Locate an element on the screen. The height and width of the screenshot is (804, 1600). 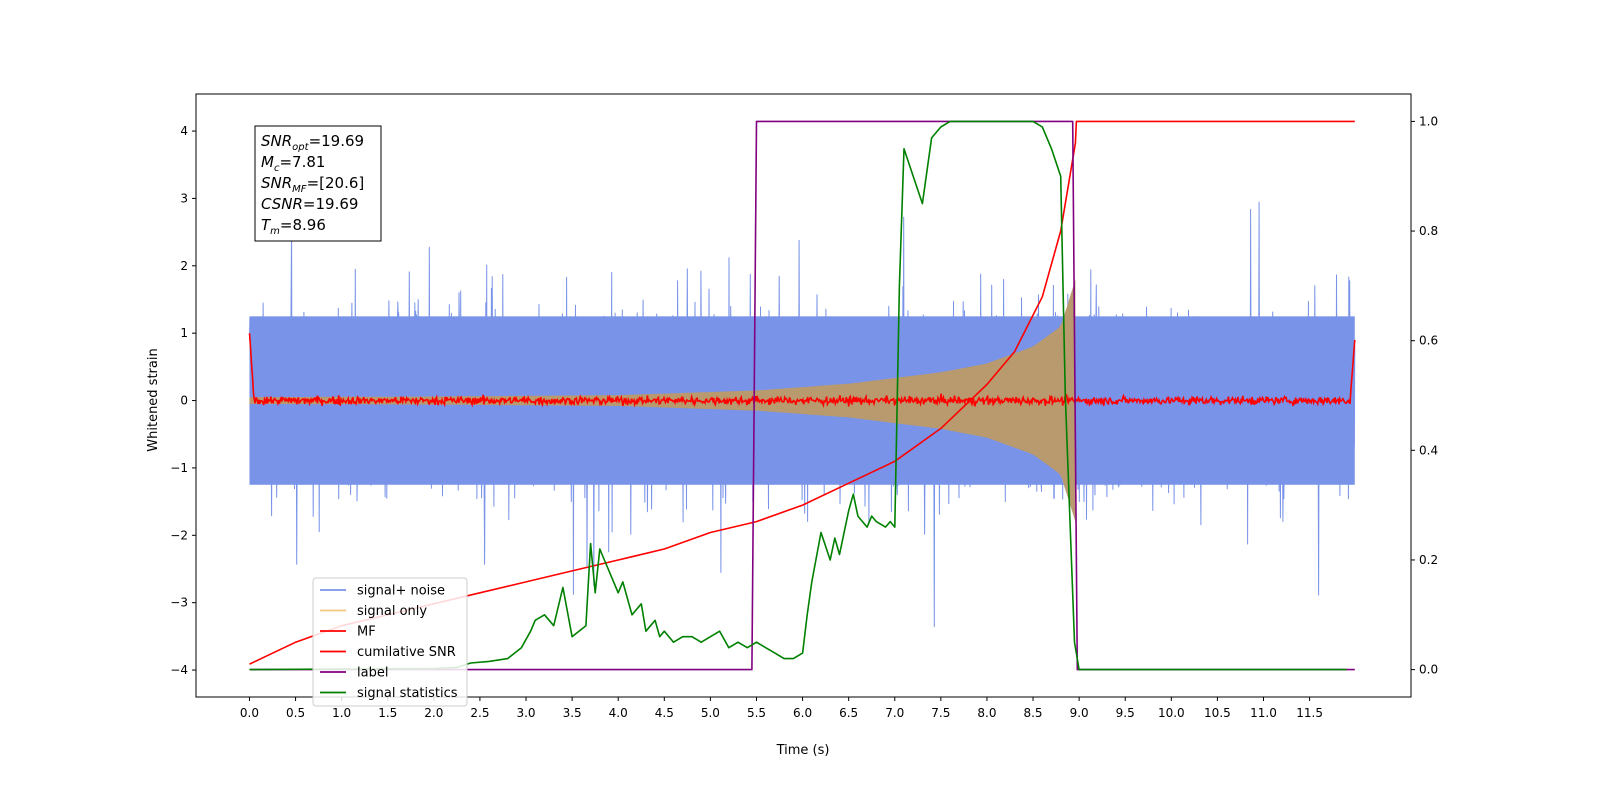
x-tick-label: 6.0 is located at coordinates (802, 713).